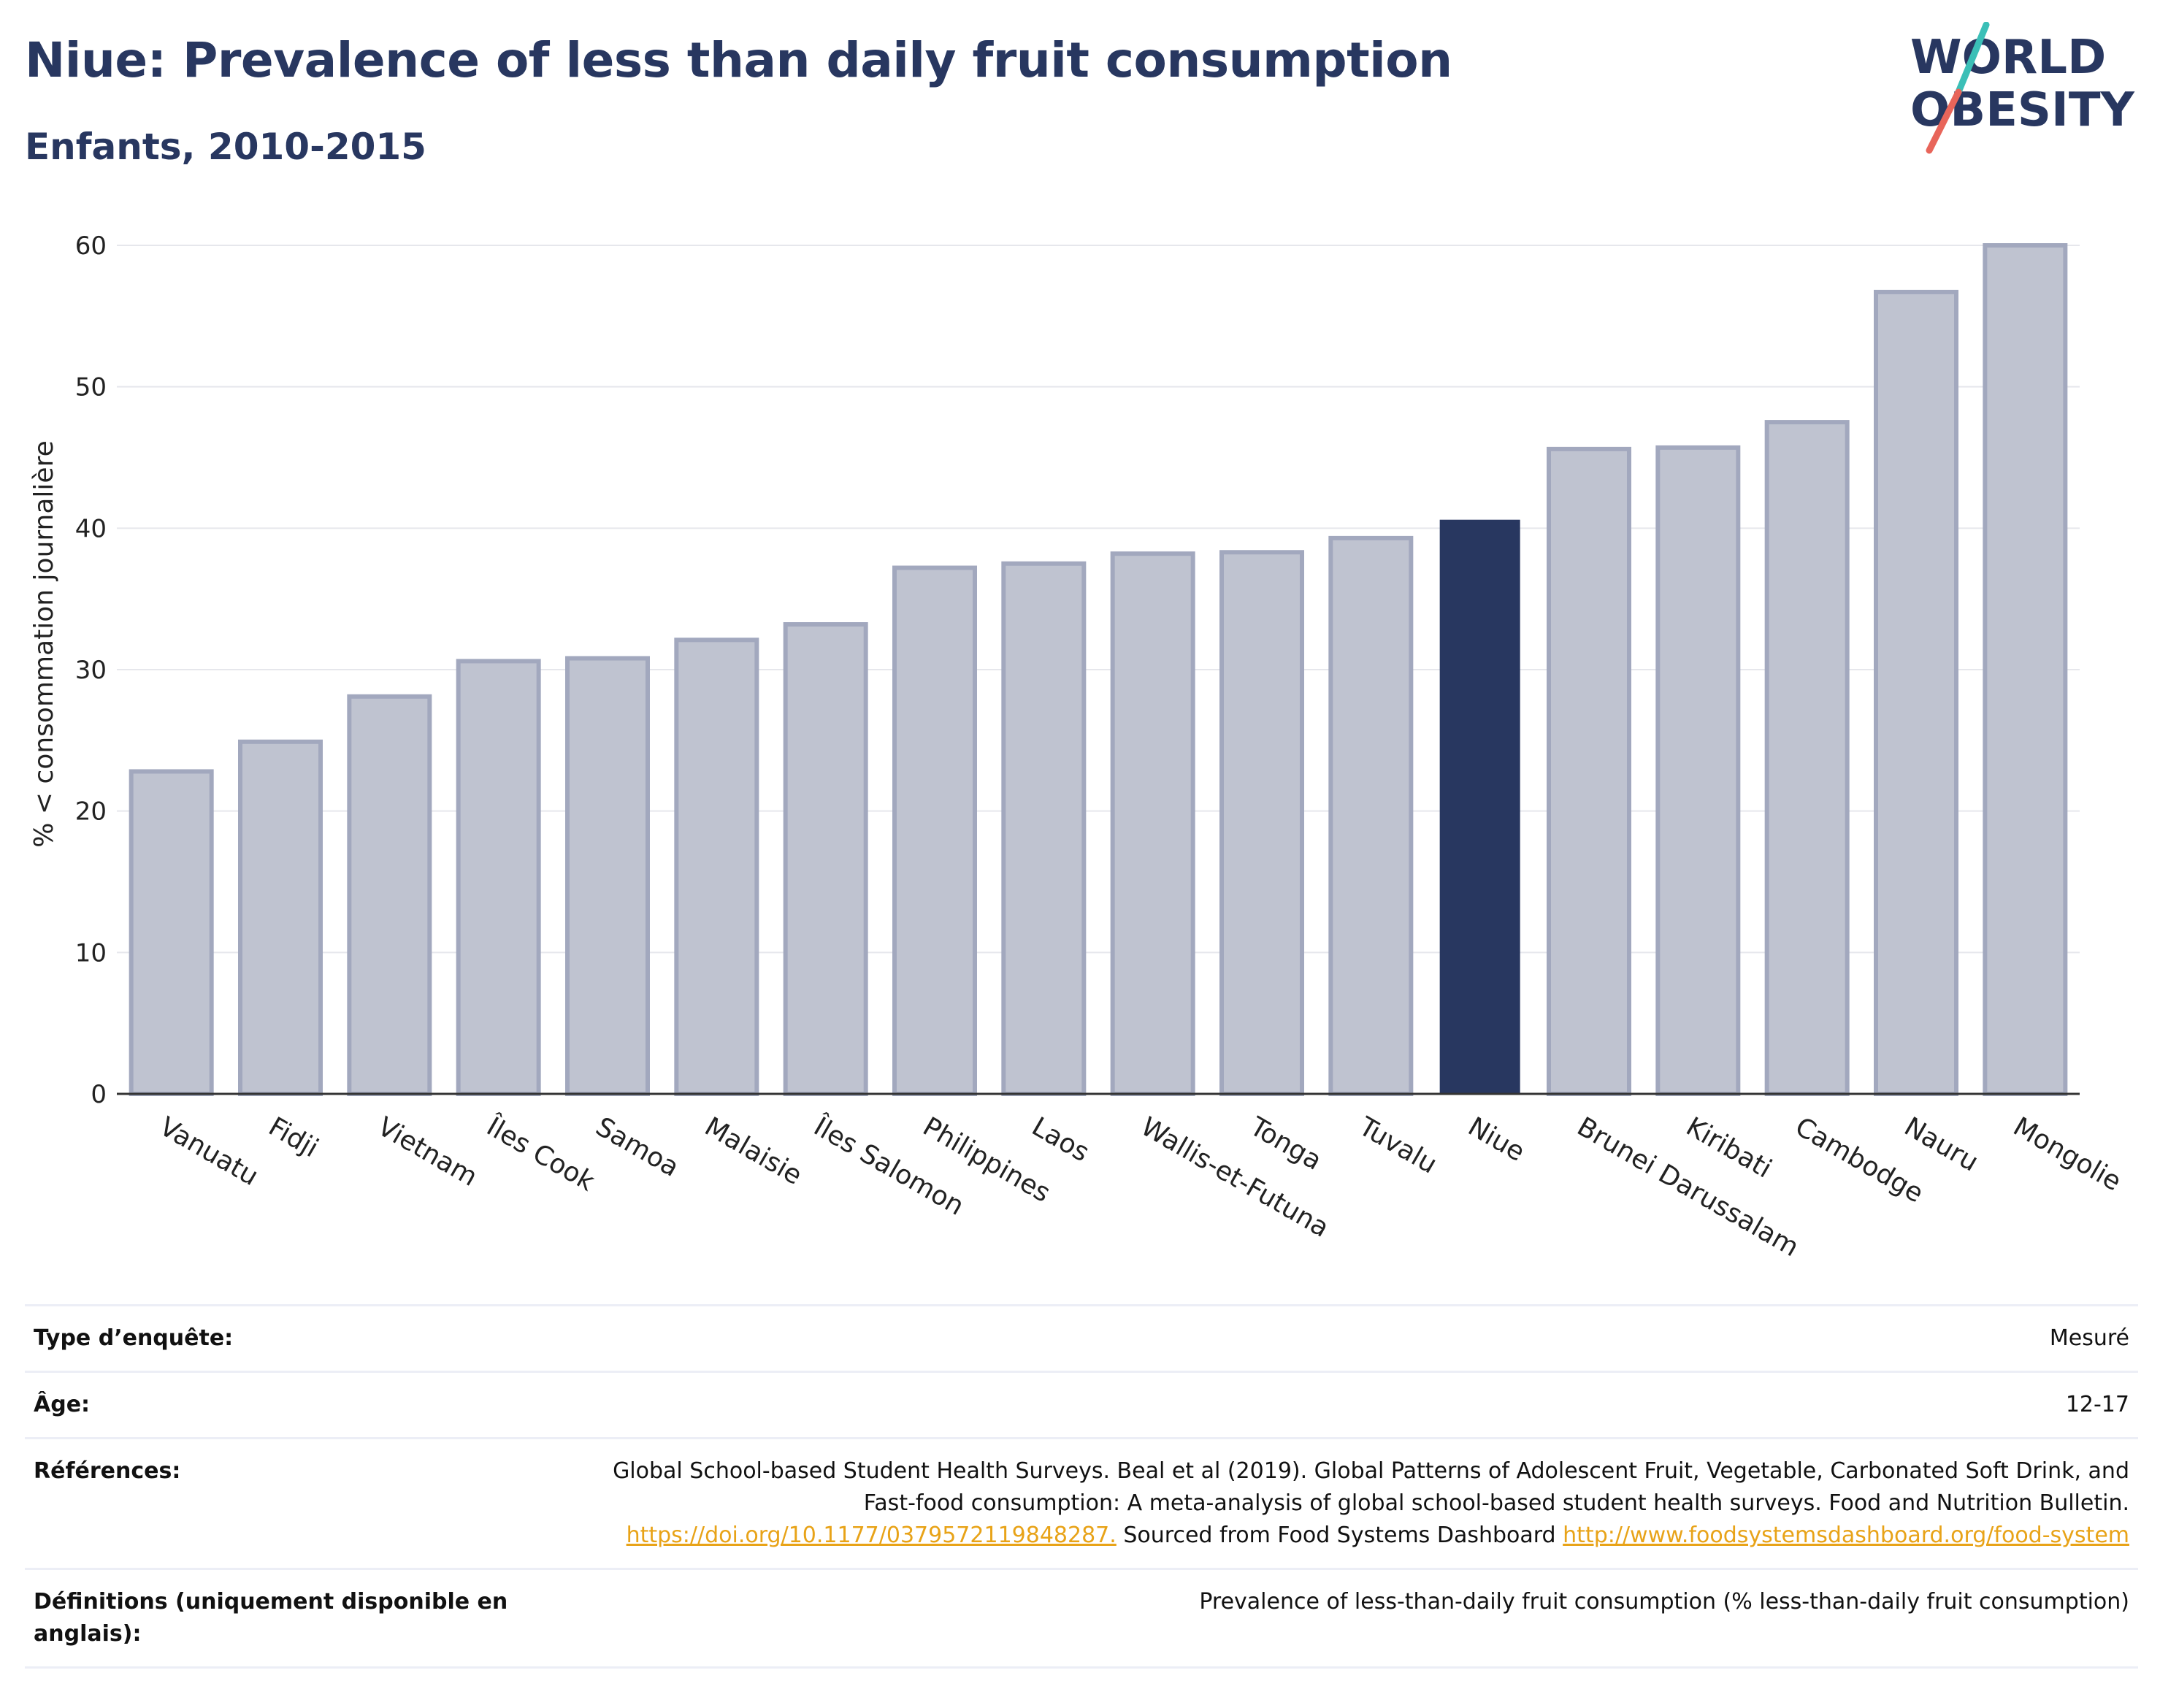 The width and height of the screenshot is (2160, 1708). I want to click on bar-samoa, so click(607, 876).